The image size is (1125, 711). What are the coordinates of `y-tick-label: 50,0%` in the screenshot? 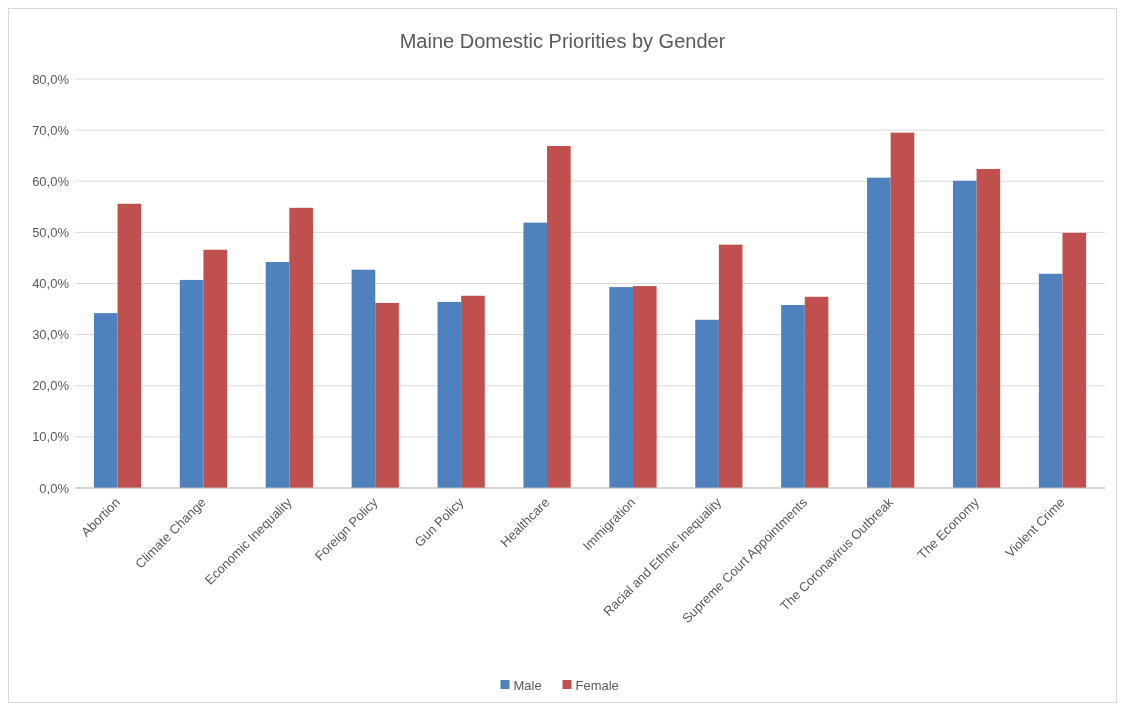 It's located at (51, 232).